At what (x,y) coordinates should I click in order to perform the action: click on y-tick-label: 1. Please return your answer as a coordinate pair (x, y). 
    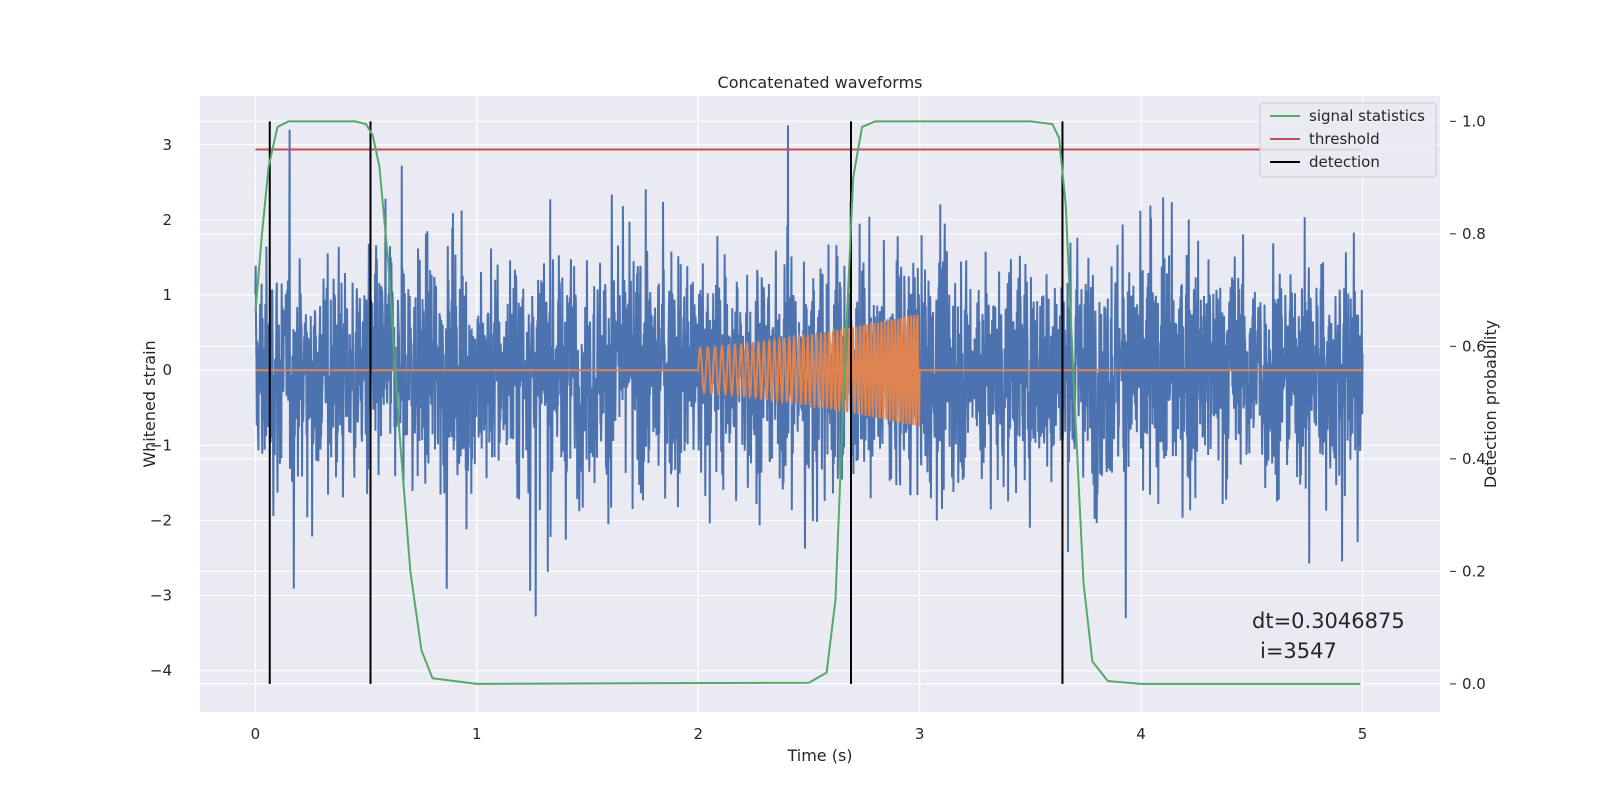
    Looking at the image, I should click on (167, 295).